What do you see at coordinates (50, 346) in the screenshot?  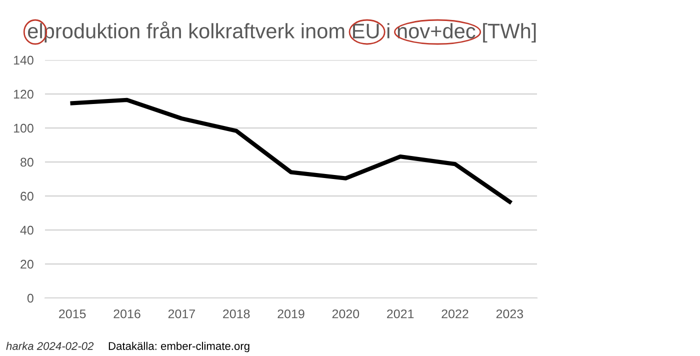 I see `text: harka 2024-02-02` at bounding box center [50, 346].